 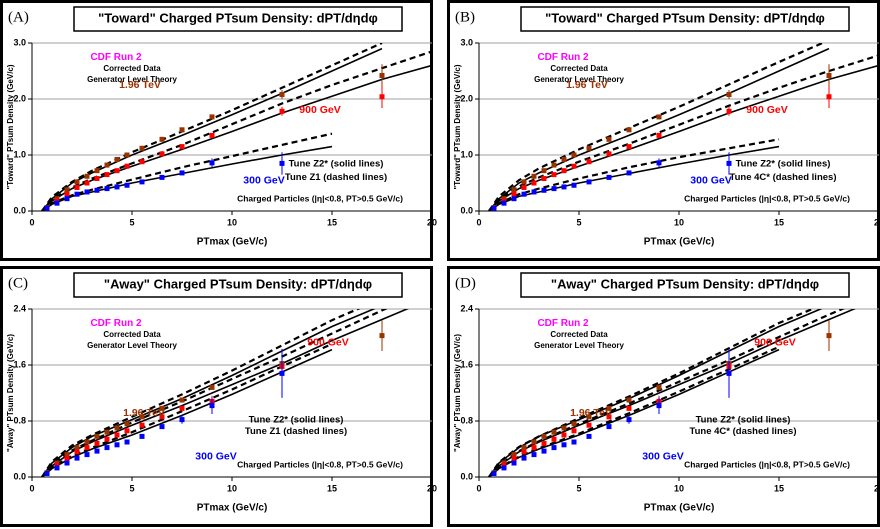 I want to click on y-axis-label: "Away" PTsum Density (GeV/c), so click(x=10, y=393).